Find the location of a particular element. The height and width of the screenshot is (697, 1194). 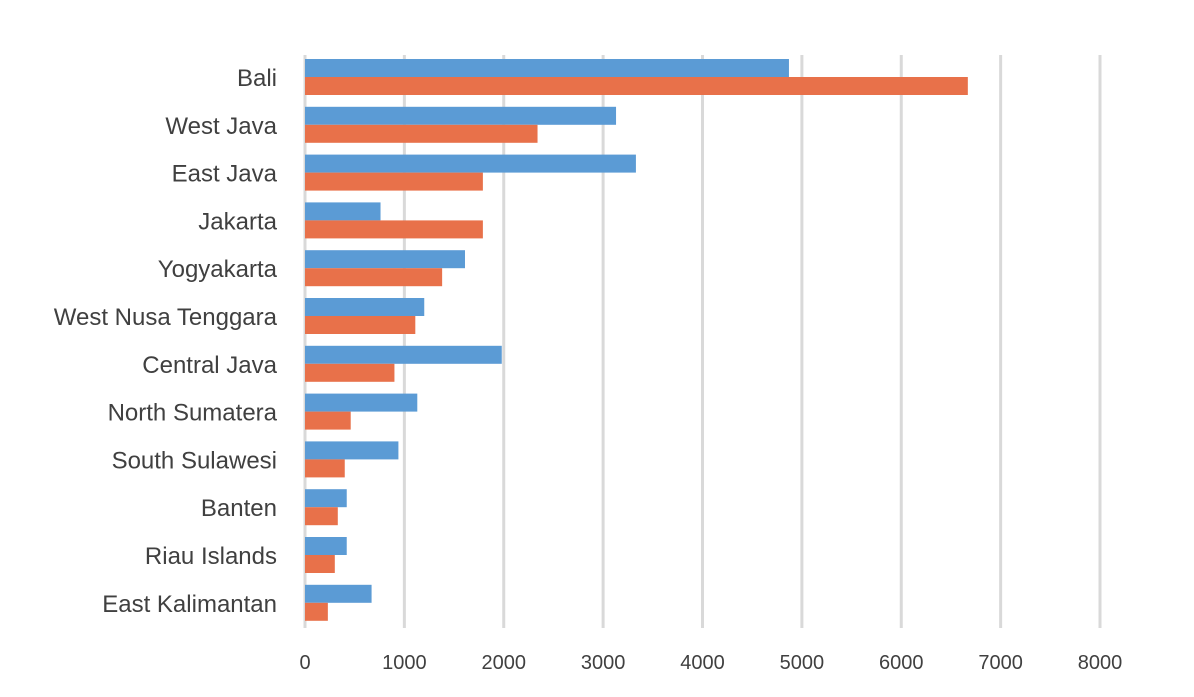

bar-series1-bali is located at coordinates (547, 68).